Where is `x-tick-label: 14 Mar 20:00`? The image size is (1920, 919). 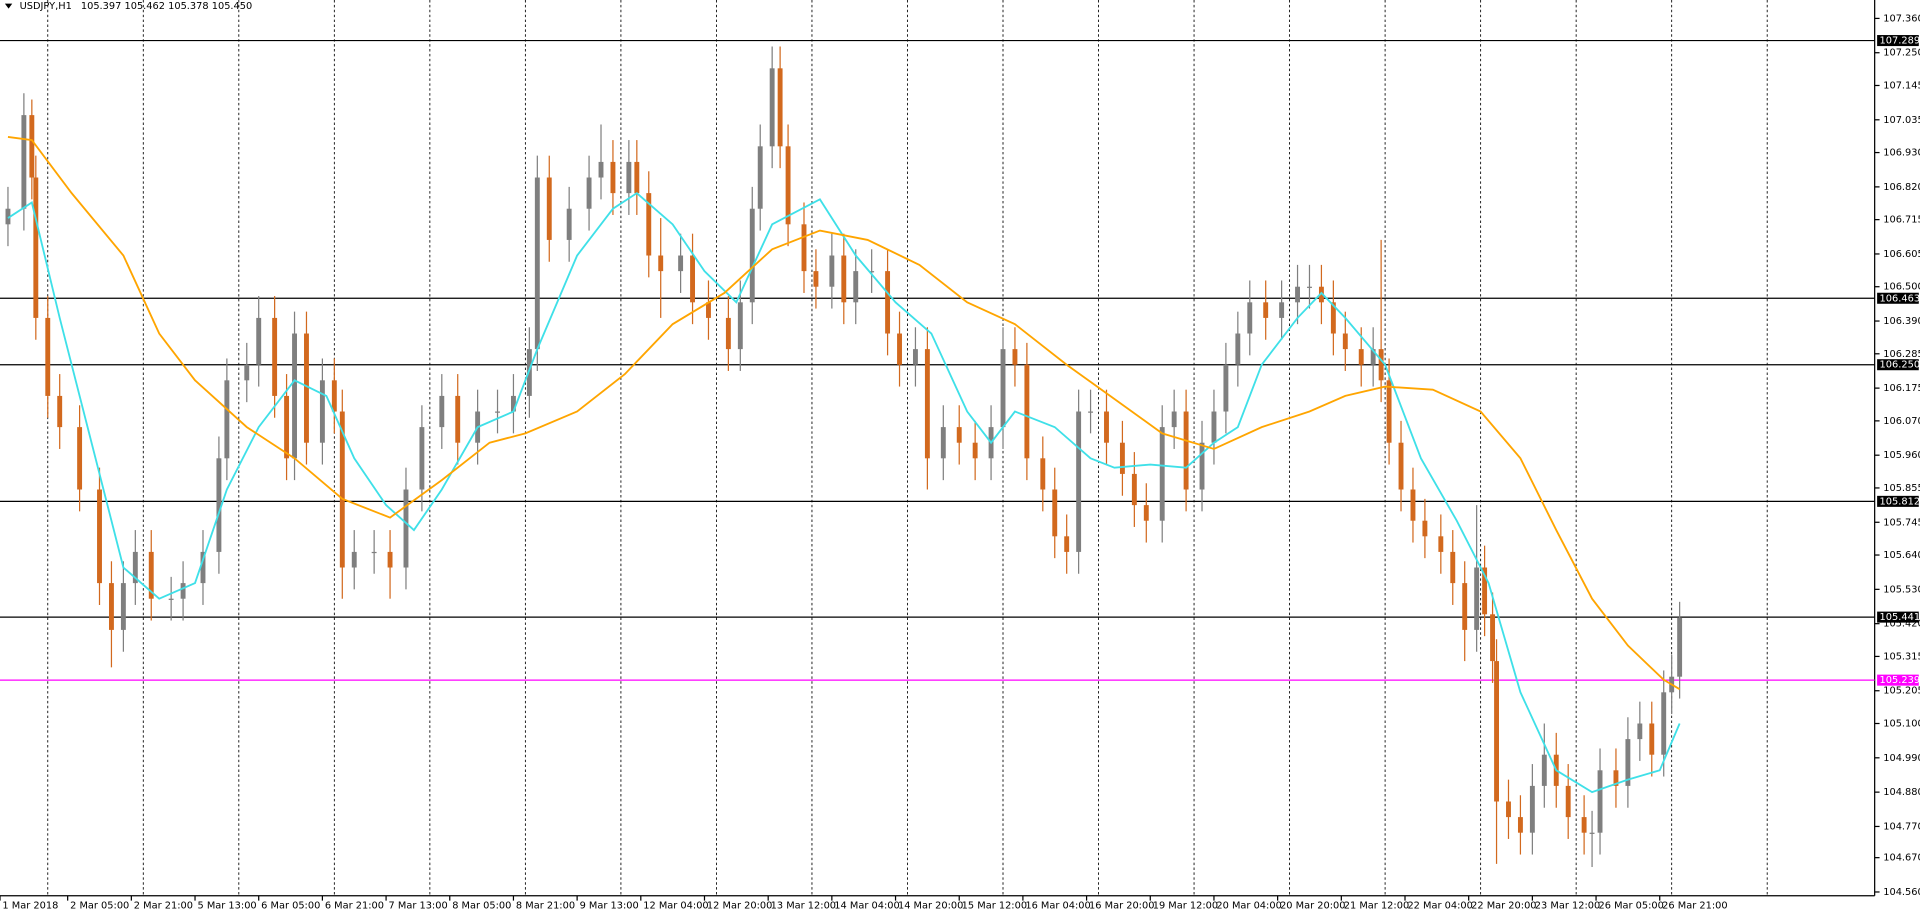
x-tick-label: 14 Mar 20:00 is located at coordinates (930, 906).